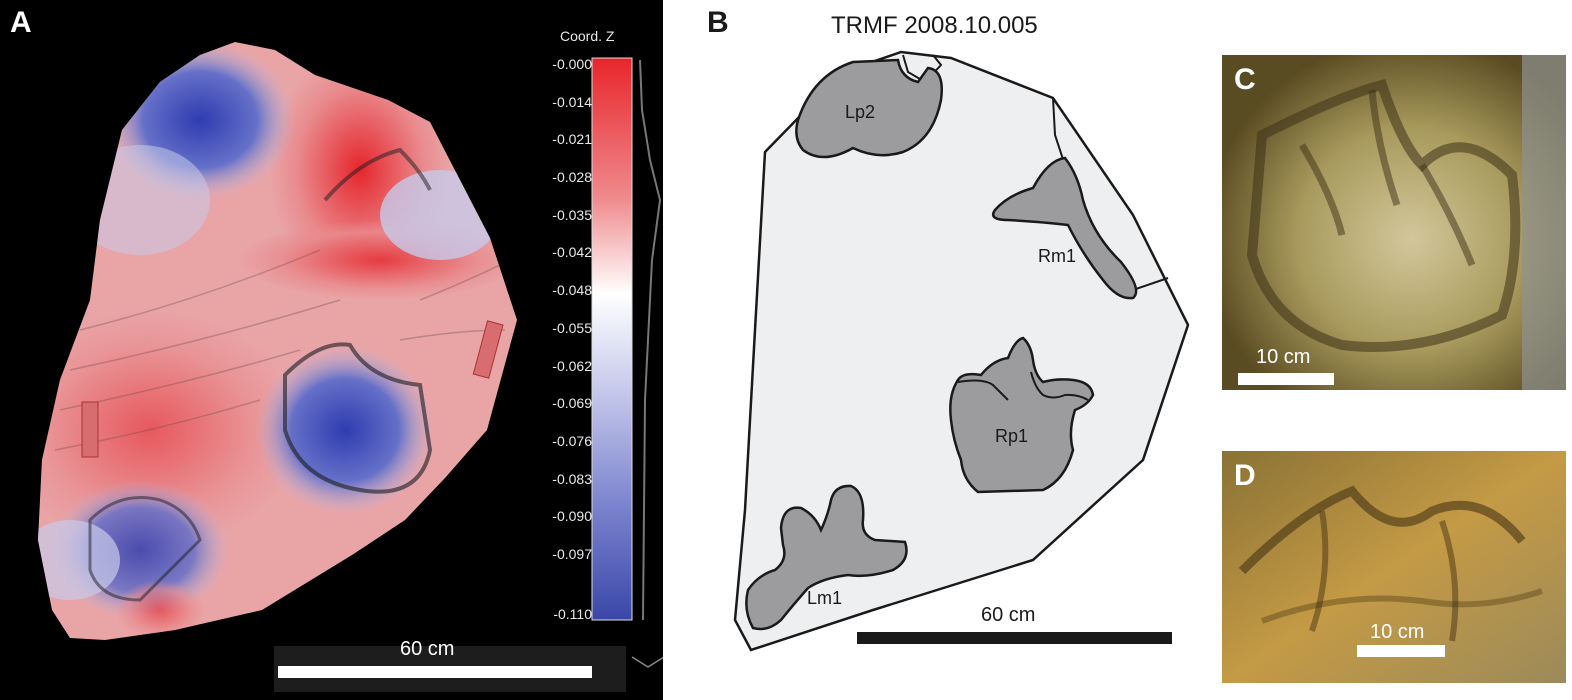 The width and height of the screenshot is (1572, 700). What do you see at coordinates (572, 440) in the screenshot?
I see `colorbar-tick-label: -0.076` at bounding box center [572, 440].